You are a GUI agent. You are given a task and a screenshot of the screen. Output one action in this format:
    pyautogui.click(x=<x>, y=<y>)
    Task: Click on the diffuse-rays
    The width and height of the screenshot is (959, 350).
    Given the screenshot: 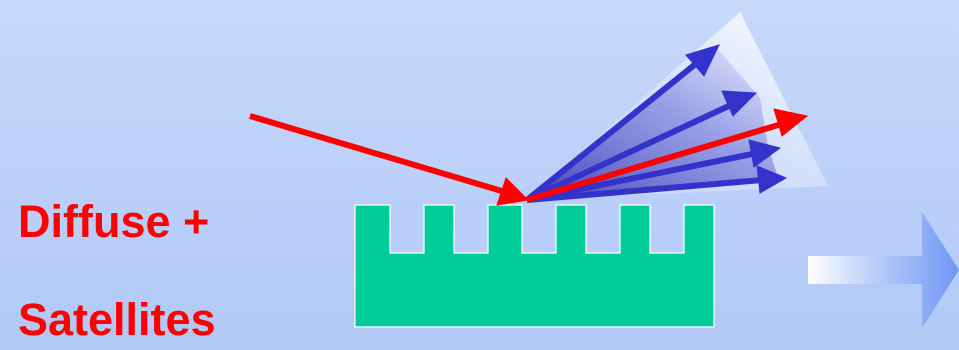 What is the action you would take?
    pyautogui.click(x=656, y=123)
    